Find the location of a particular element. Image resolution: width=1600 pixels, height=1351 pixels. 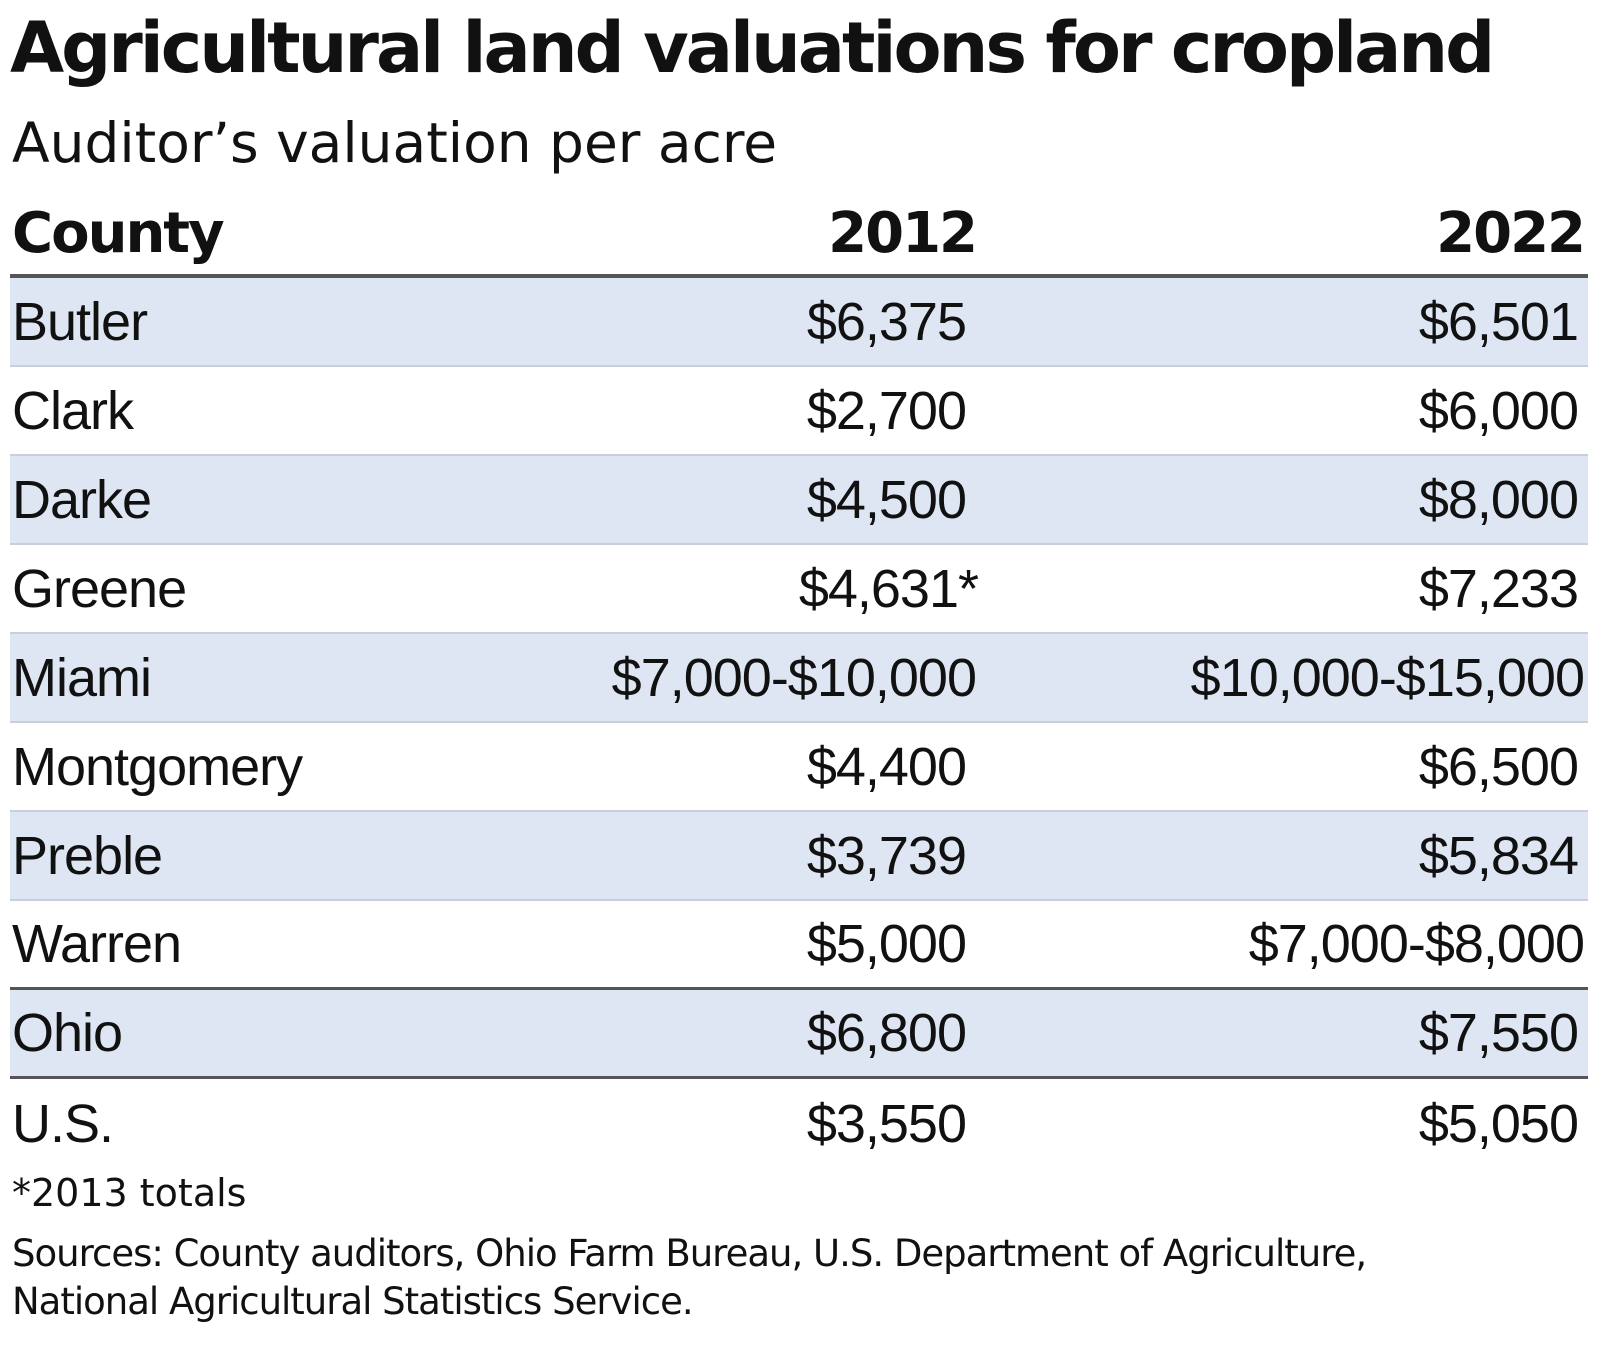

value-2012: $4,631* is located at coordinates (888, 588).